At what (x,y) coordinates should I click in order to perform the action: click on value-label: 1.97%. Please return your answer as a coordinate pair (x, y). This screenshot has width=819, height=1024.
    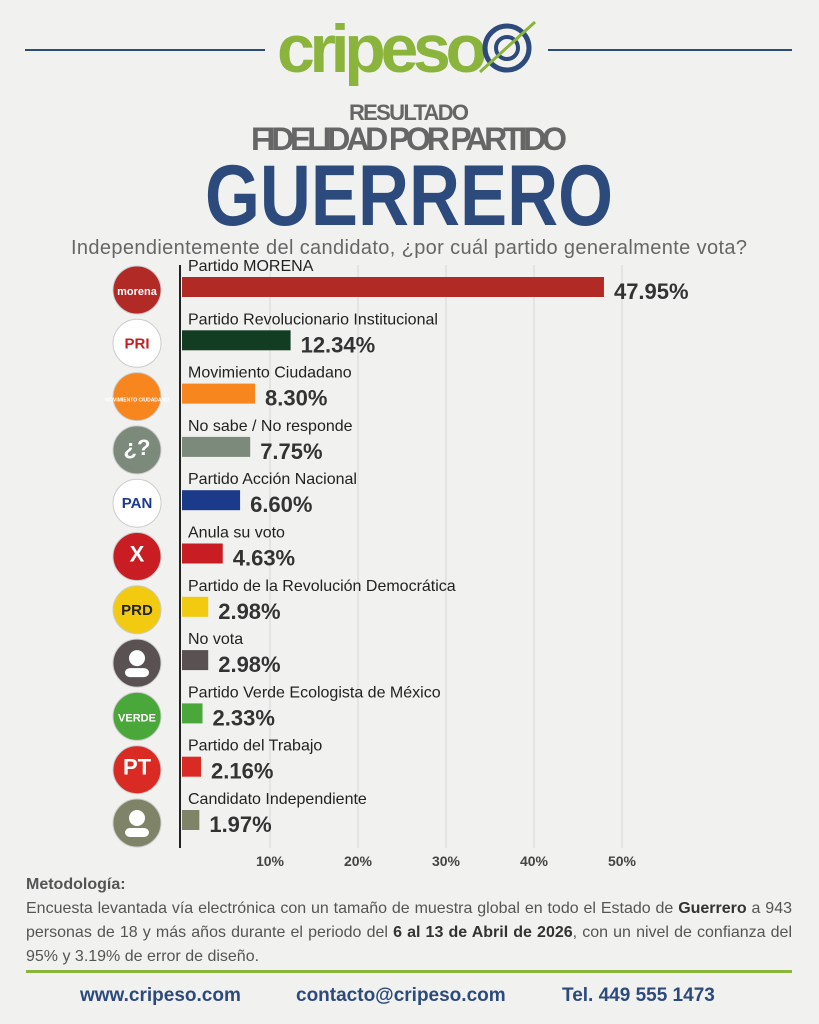
    Looking at the image, I should click on (240, 824).